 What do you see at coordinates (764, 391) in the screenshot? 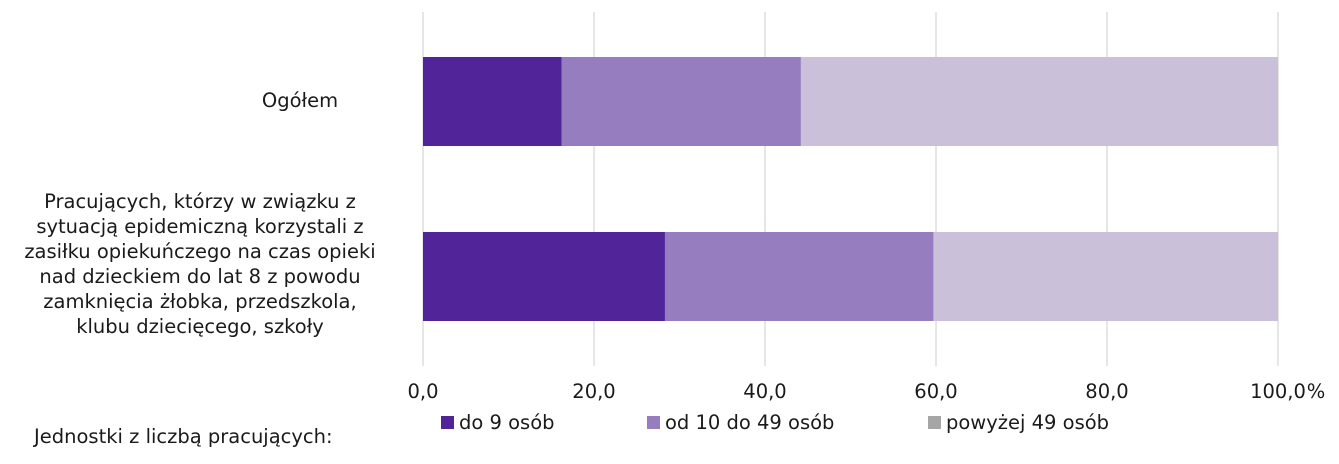
I see `x-tick-label: 40,0` at bounding box center [764, 391].